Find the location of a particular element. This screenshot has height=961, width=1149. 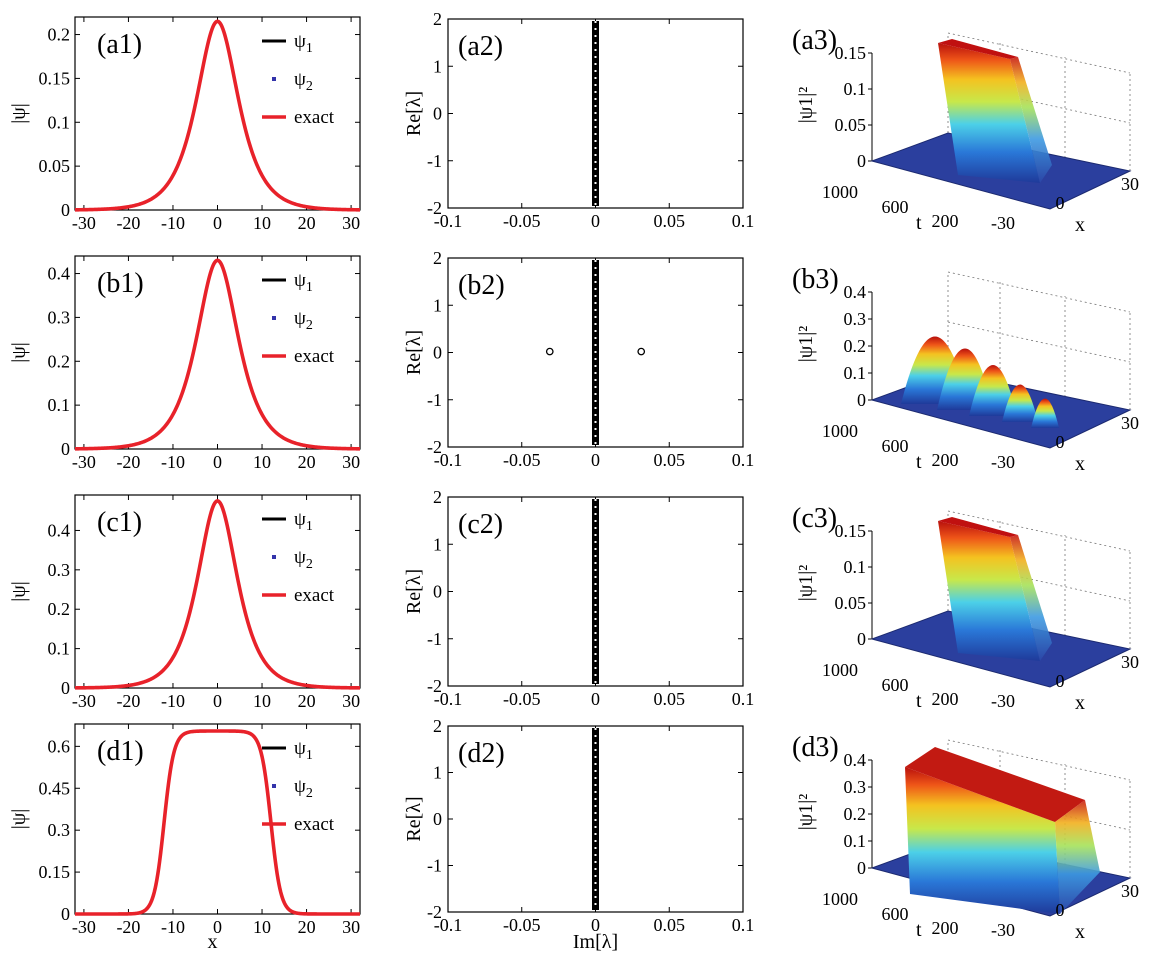

panel-label: (c1) is located at coordinates (119, 522).